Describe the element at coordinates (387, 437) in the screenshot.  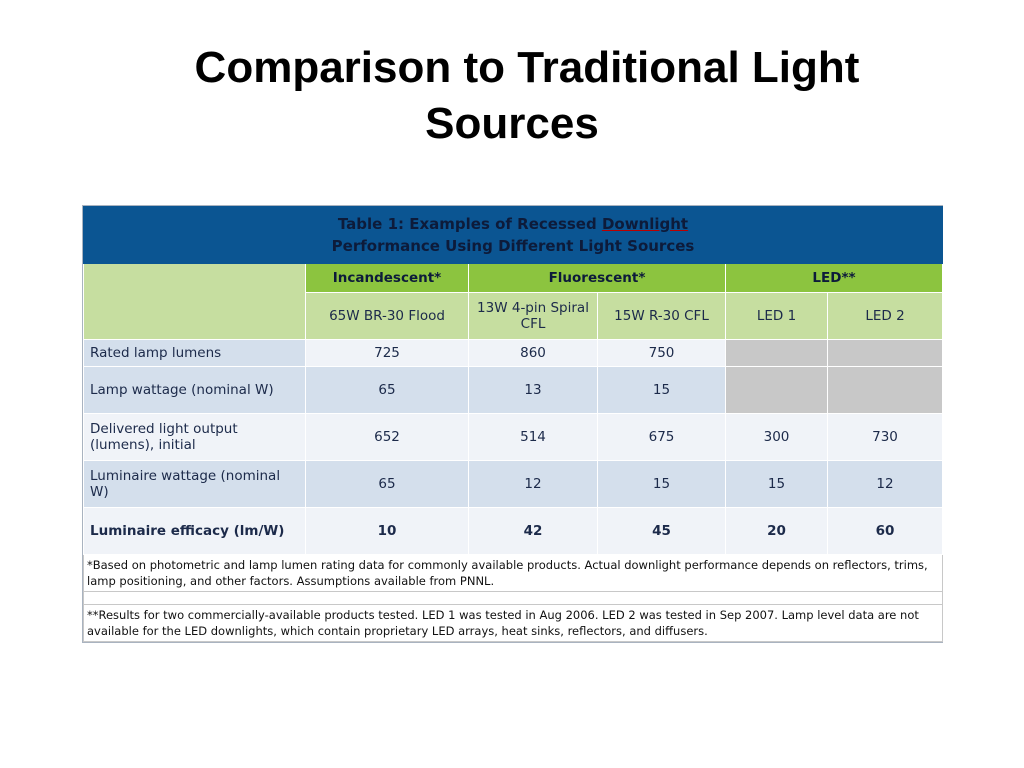
I see `table-cell: 652` at that location.